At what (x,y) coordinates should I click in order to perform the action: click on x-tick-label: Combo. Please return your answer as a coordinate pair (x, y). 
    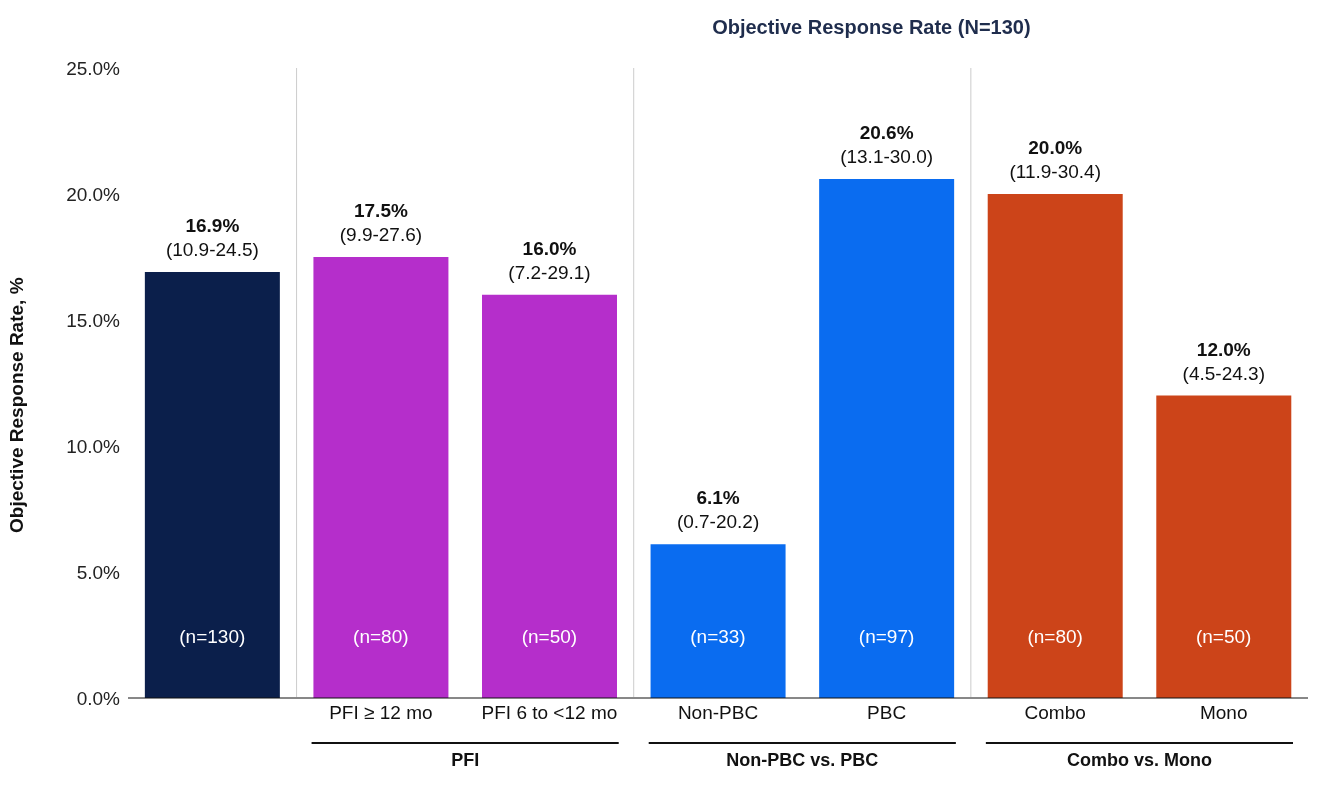
    Looking at the image, I should click on (1055, 713).